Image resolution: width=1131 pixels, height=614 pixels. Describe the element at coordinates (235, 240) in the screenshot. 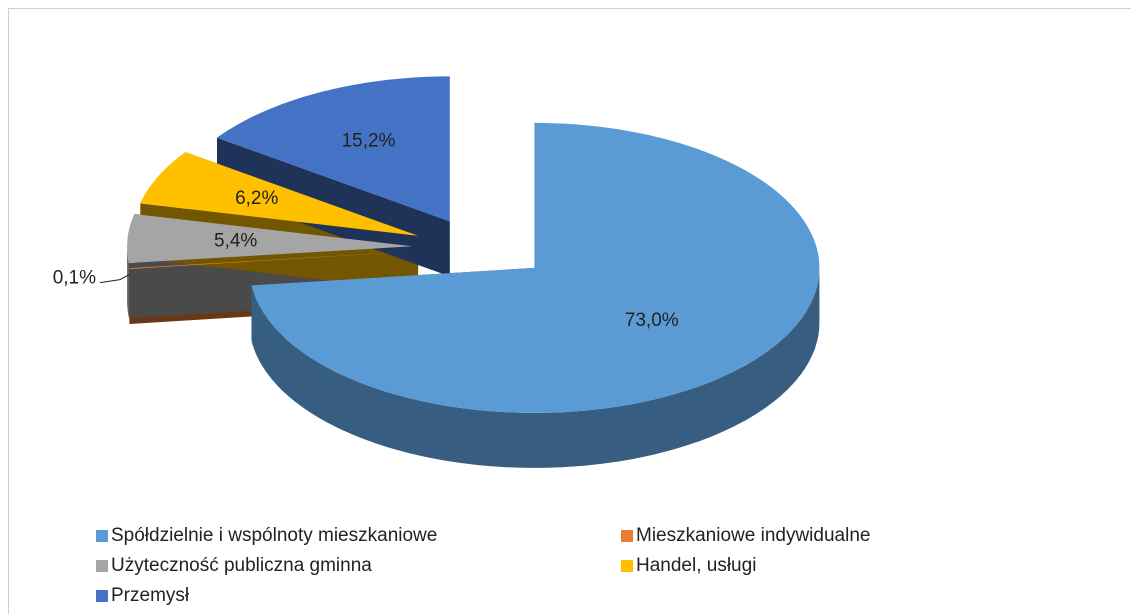

I see `data-label: 5,4%` at that location.